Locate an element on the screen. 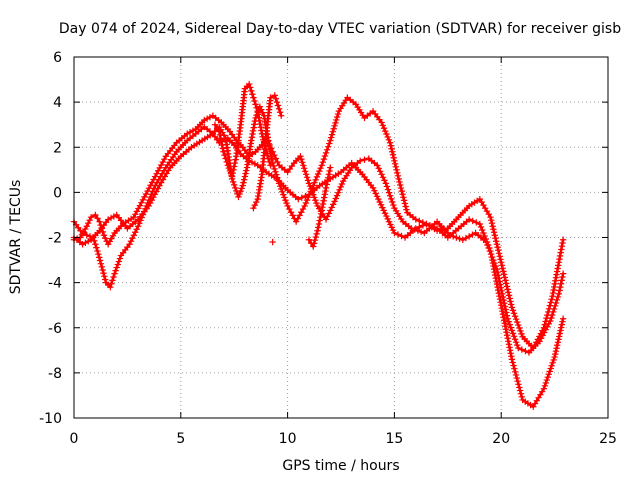 The height and width of the screenshot is (480, 640). y-tick-label: -6 is located at coordinates (55, 329).